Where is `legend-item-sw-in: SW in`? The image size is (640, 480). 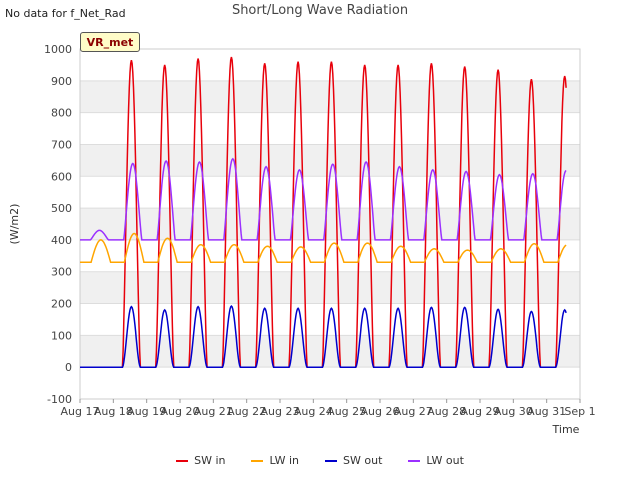
legend-item-sw-in: SW in is located at coordinates (200, 460).